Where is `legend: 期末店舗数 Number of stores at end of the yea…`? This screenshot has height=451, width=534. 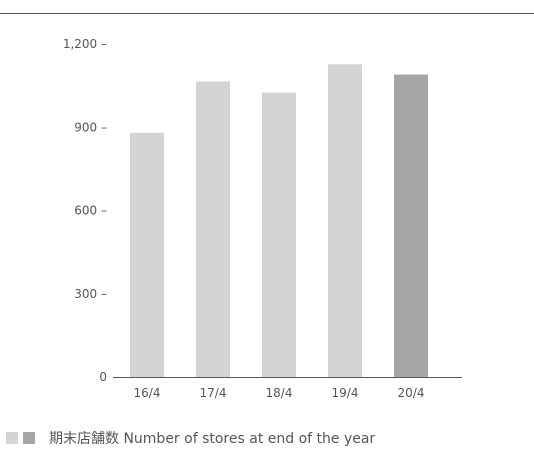 legend: 期末店舗数 Number of stores at end of the yea… is located at coordinates (190, 438).